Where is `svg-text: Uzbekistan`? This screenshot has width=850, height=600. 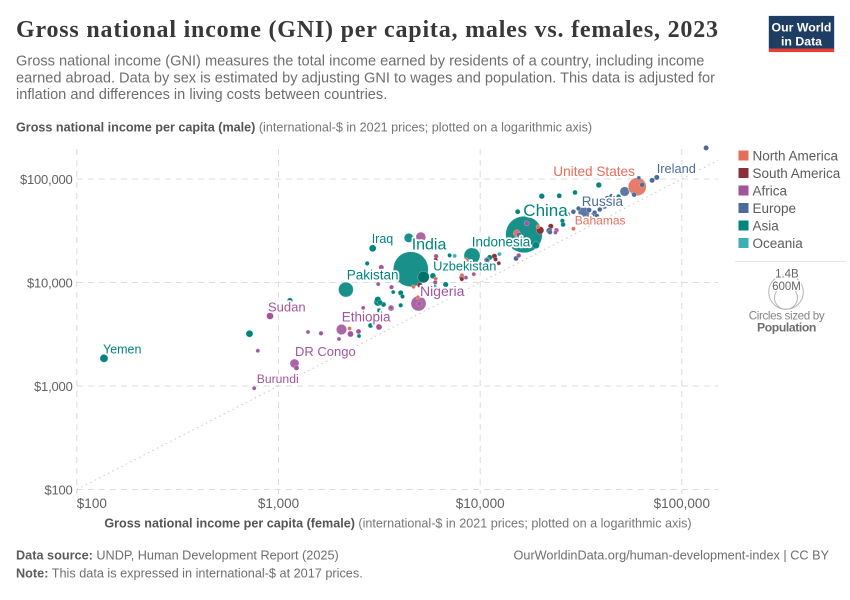
svg-text: Uzbekistan is located at coordinates (464, 266).